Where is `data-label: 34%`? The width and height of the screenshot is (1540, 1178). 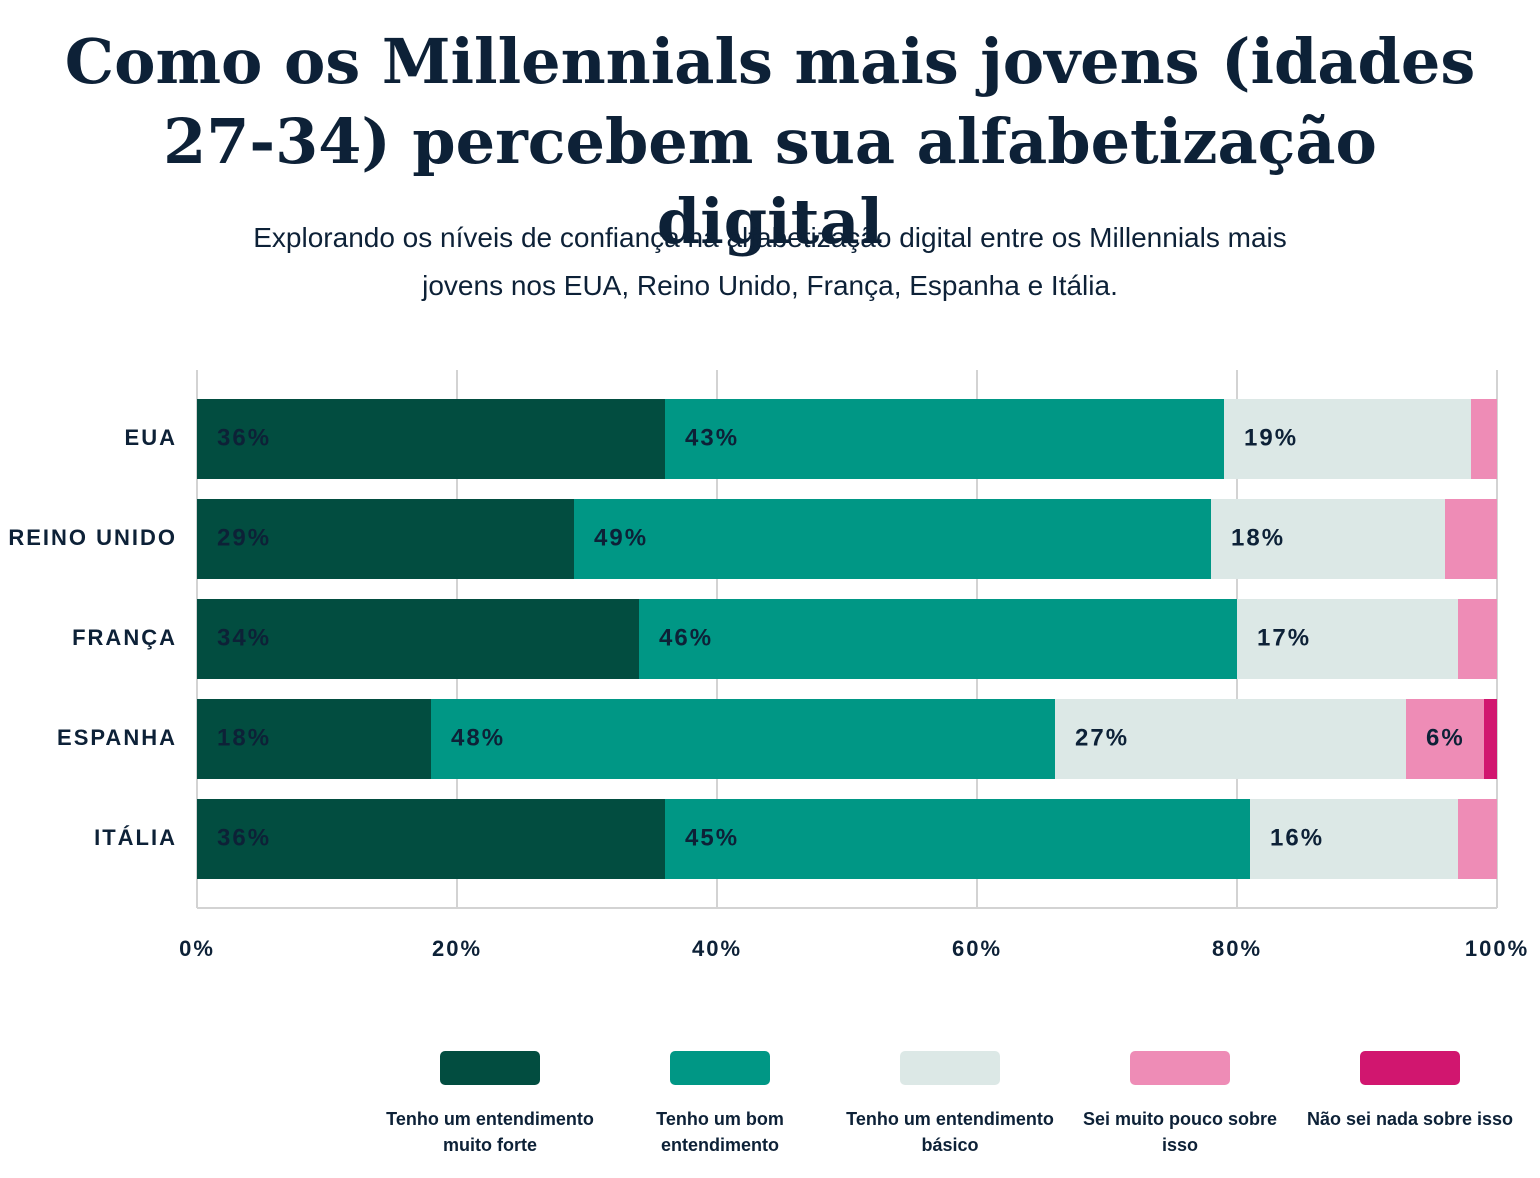 data-label: 34% is located at coordinates (244, 637).